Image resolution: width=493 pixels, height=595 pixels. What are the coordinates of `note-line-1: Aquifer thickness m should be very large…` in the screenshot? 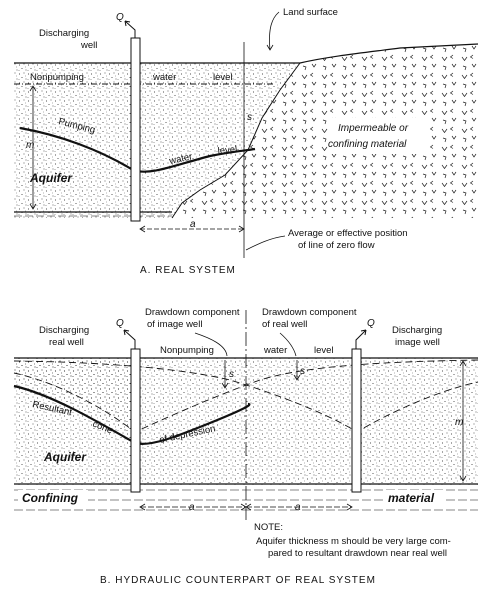 It's located at (353, 541).